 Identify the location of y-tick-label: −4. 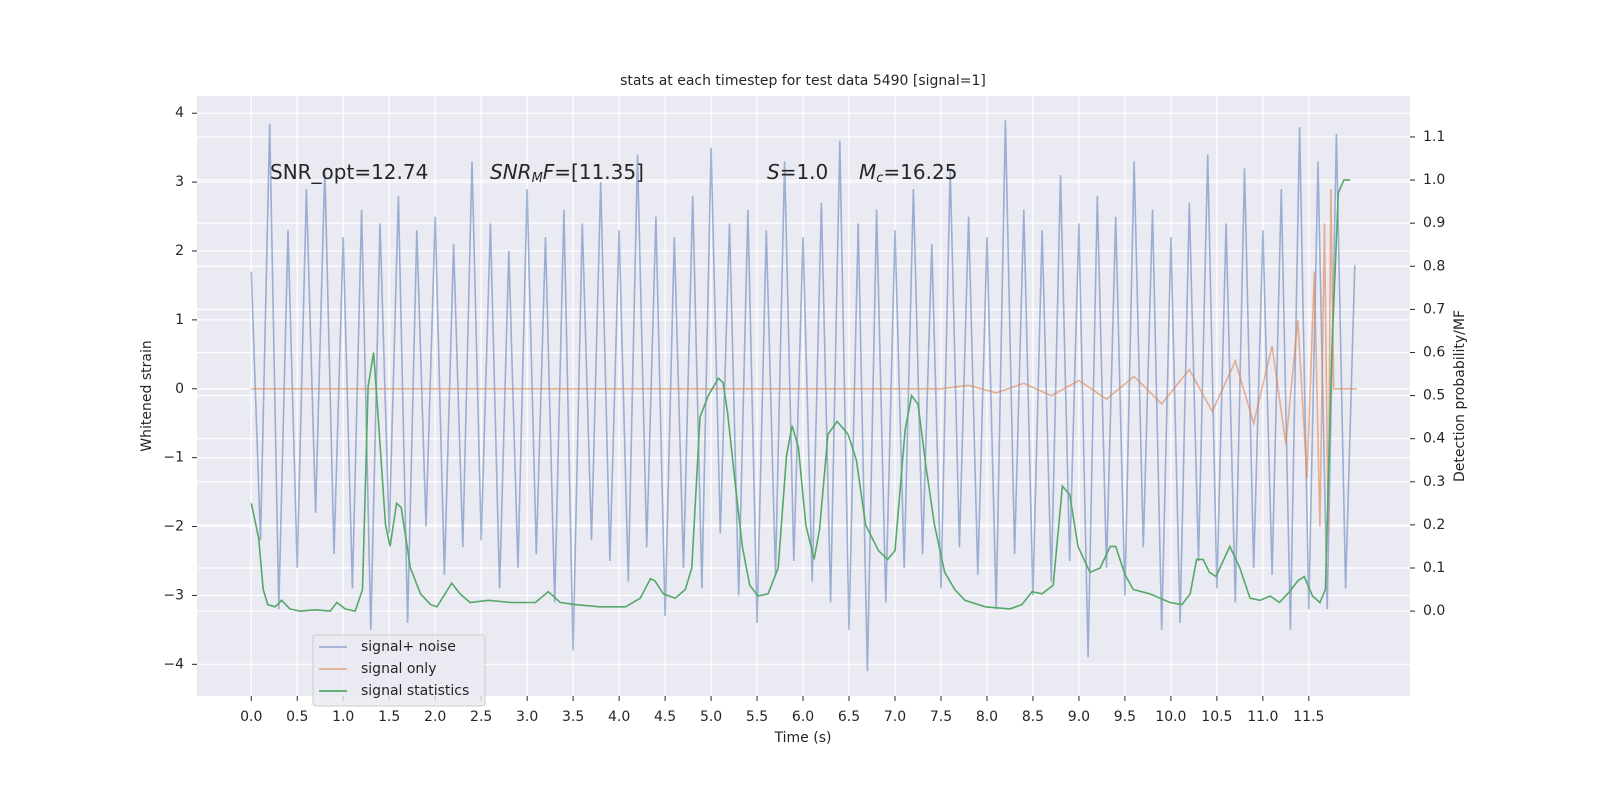
(173, 664).